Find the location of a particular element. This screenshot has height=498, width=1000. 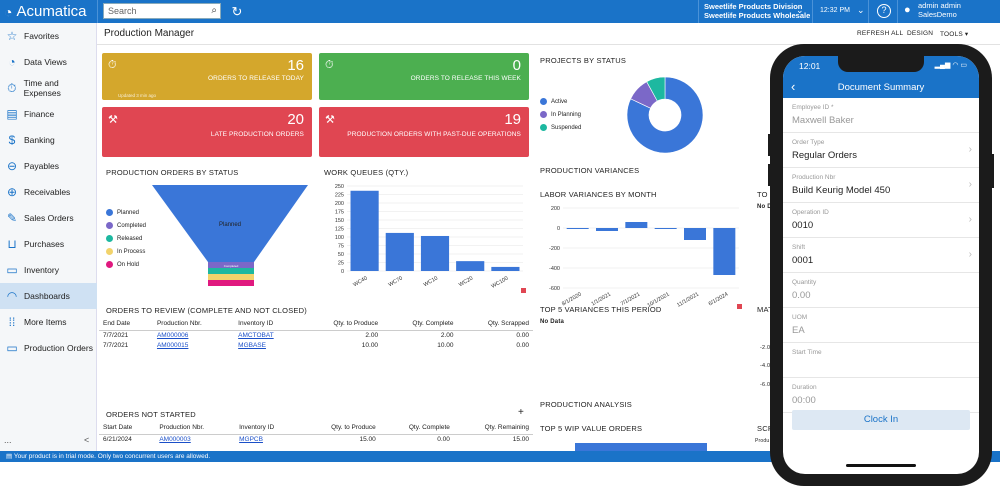

legend-item: Active is located at coordinates (560, 101).